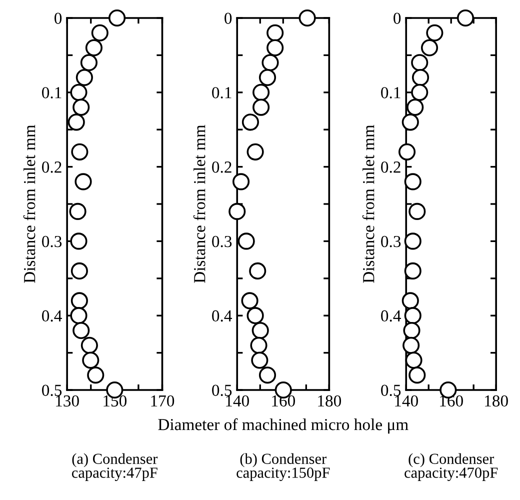 Image resolution: width=520 pixels, height=500 pixels. Describe the element at coordinates (162, 401) in the screenshot. I see `x-tick-label: 170` at that location.